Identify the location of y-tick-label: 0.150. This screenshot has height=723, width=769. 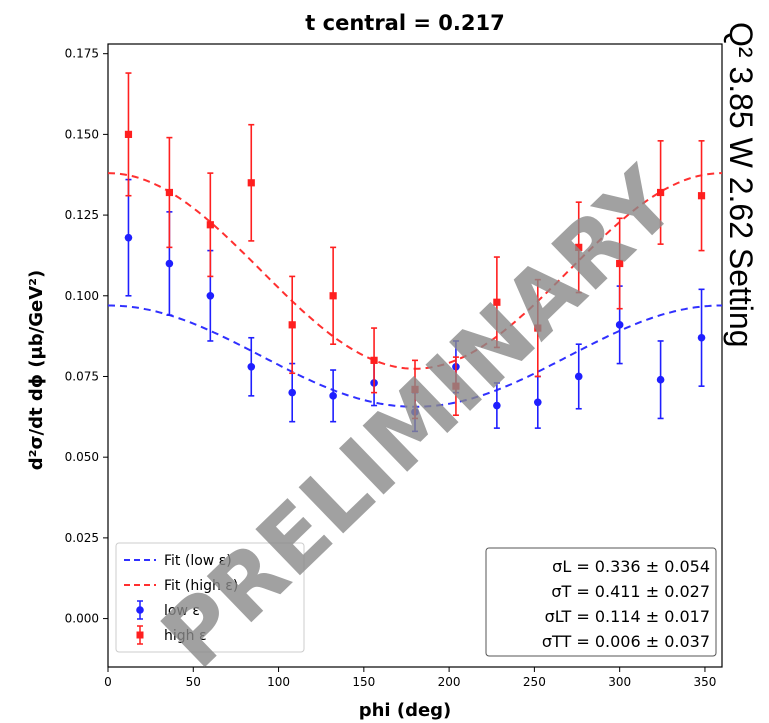
(82, 134).